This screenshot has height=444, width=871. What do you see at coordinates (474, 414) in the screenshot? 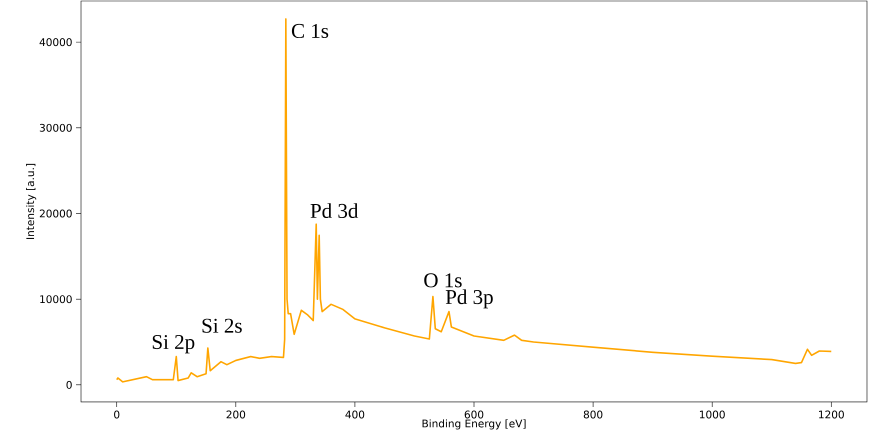
I see `x-tick-label: 600` at bounding box center [474, 414].